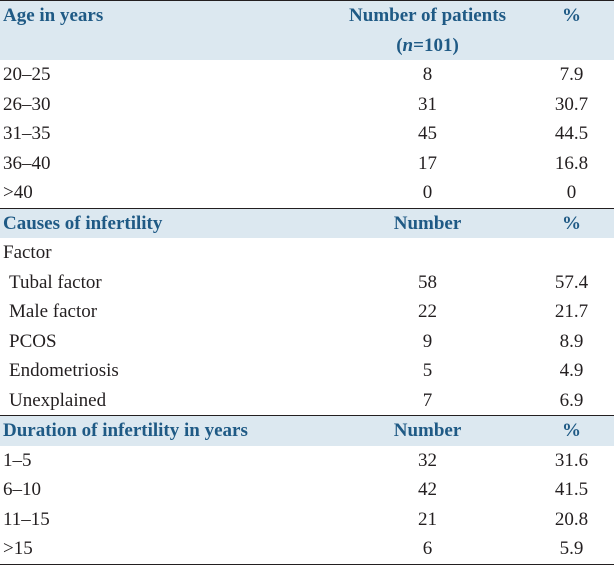 Image resolution: width=614 pixels, height=565 pixels. Describe the element at coordinates (150, 222) in the screenshot. I see `causes-header-label: Causes of infertility` at that location.